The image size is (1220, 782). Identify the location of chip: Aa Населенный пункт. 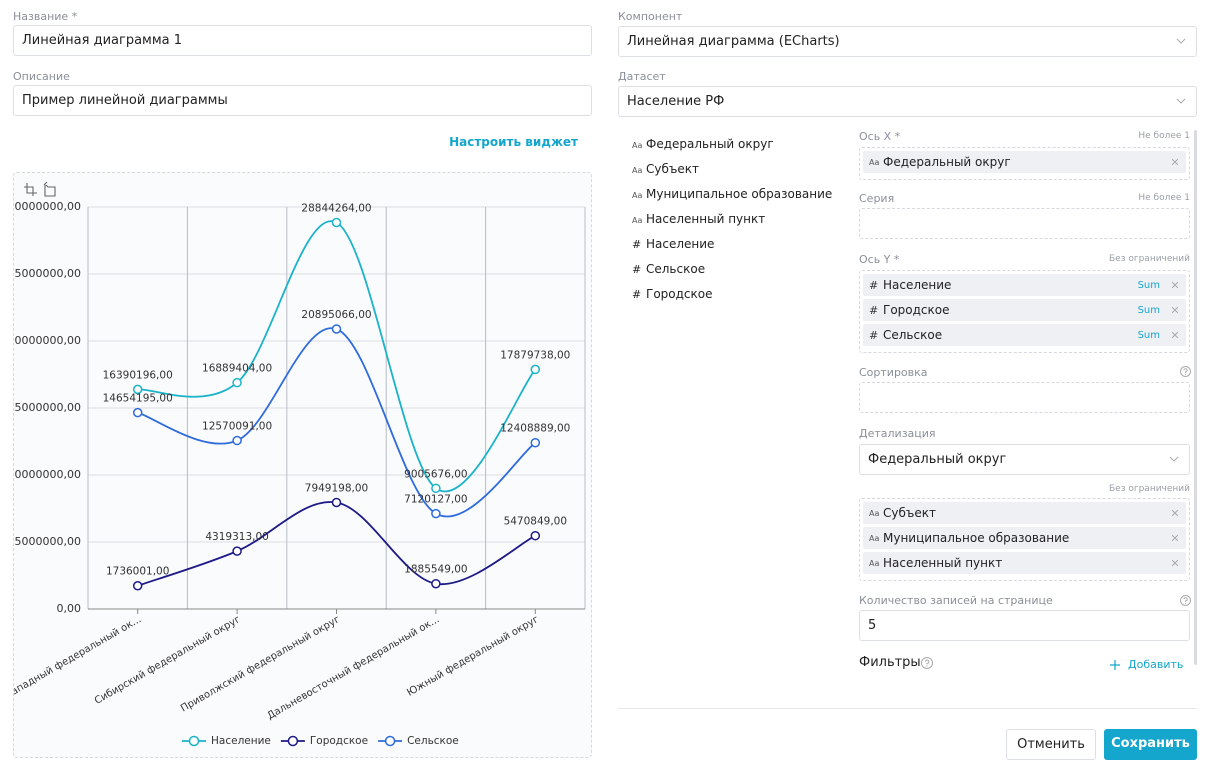
(1024, 563).